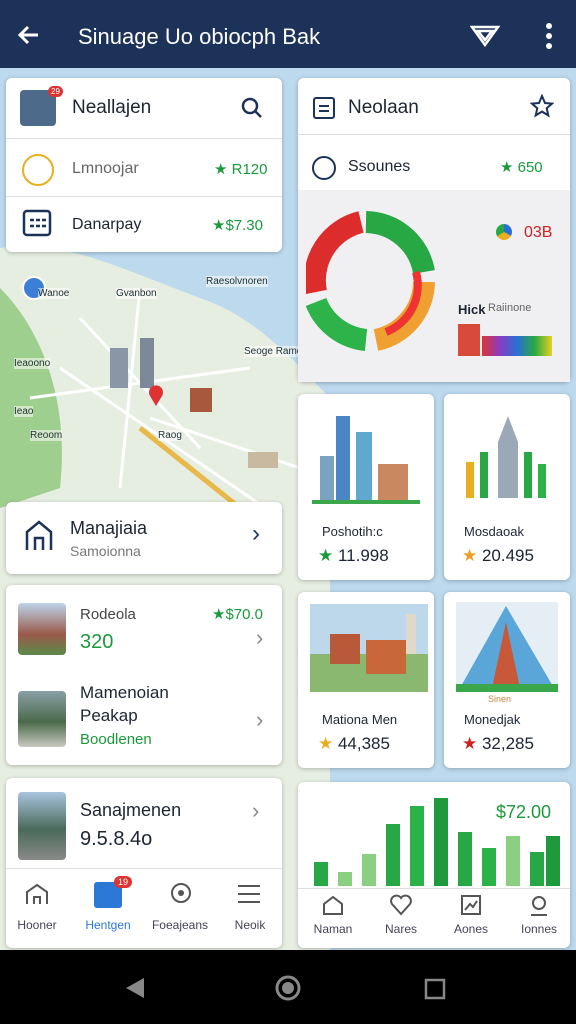 Image resolution: width=576 pixels, height=1024 pixels. What do you see at coordinates (199, 36) in the screenshot?
I see `app-title: Sinuage Uo obiocph Bak` at bounding box center [199, 36].